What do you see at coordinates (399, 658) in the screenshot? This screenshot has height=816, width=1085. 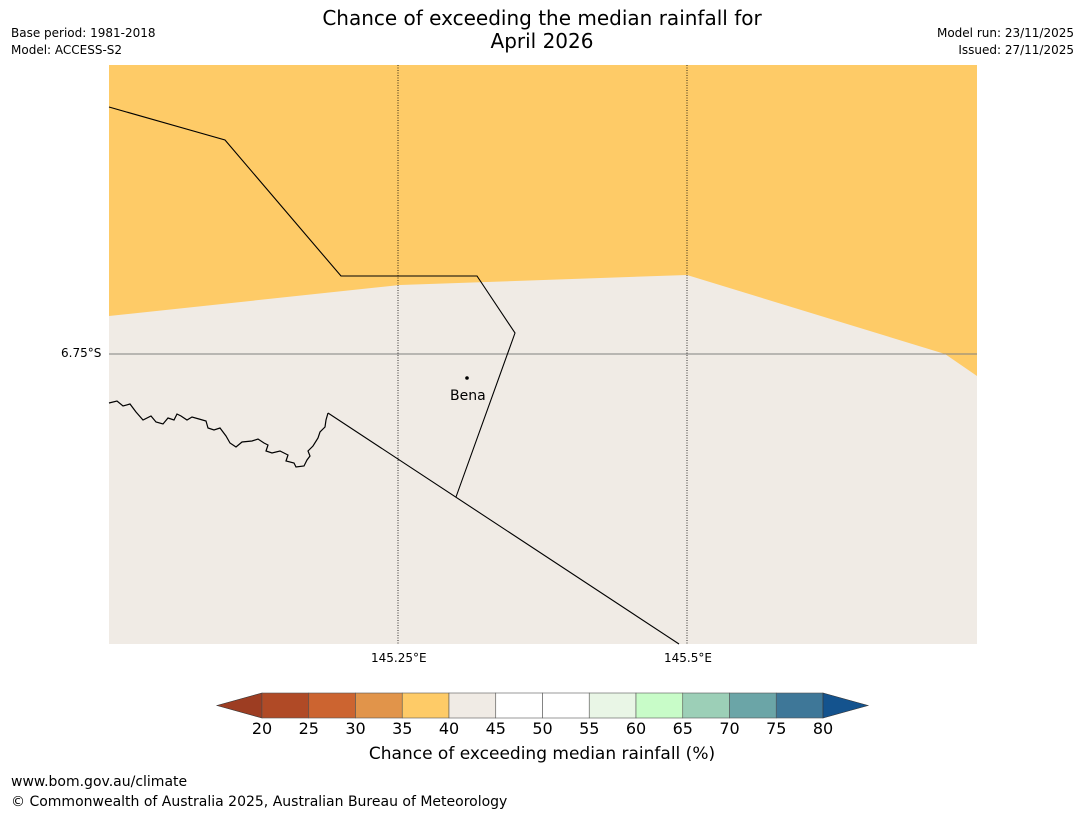 I see `lon-label-145-25: 145.25°E` at bounding box center [399, 658].